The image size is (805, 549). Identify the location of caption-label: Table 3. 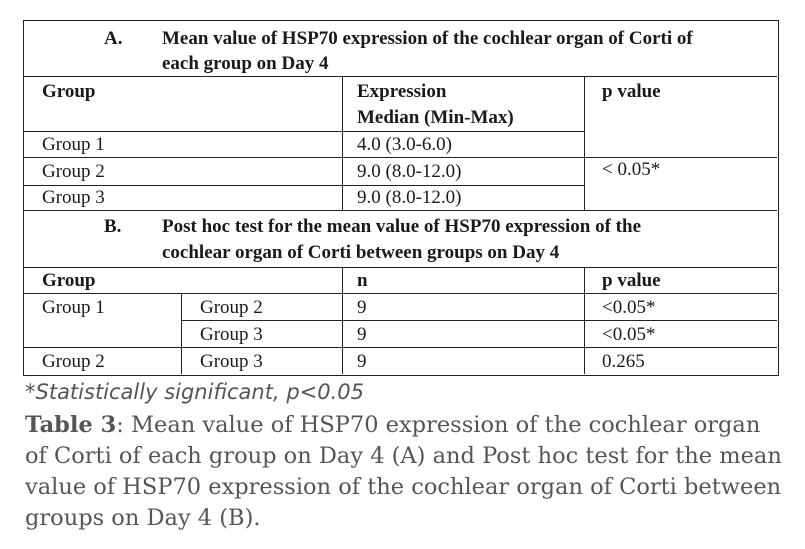
(71, 425).